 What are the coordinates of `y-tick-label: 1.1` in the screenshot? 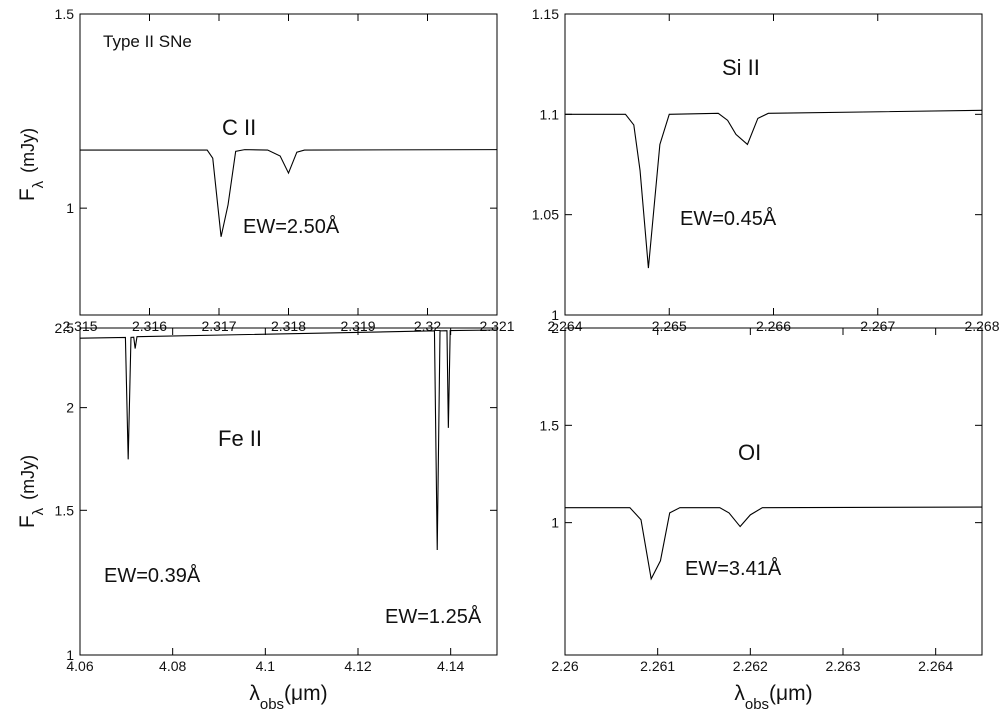 It's located at (550, 114).